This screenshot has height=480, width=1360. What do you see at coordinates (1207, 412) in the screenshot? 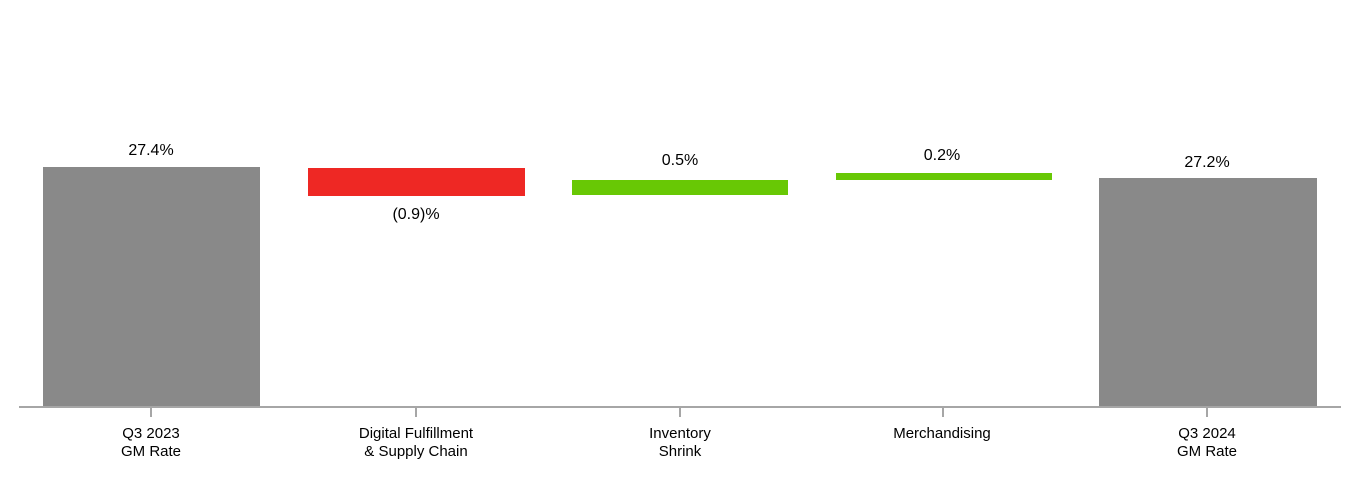
I see `x-axis-tick-q3-2024` at bounding box center [1207, 412].